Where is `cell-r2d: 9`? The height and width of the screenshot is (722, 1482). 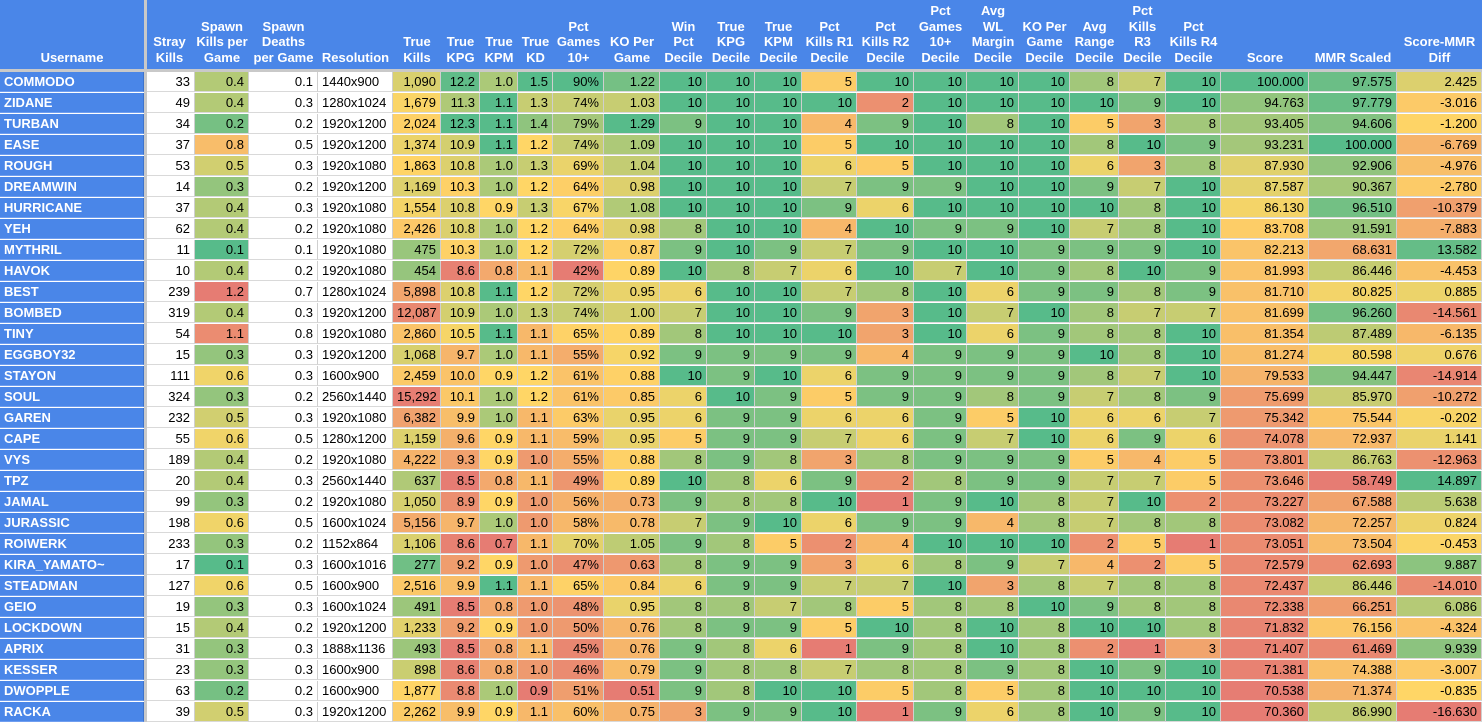 cell-r2d: 9 is located at coordinates (885, 187).